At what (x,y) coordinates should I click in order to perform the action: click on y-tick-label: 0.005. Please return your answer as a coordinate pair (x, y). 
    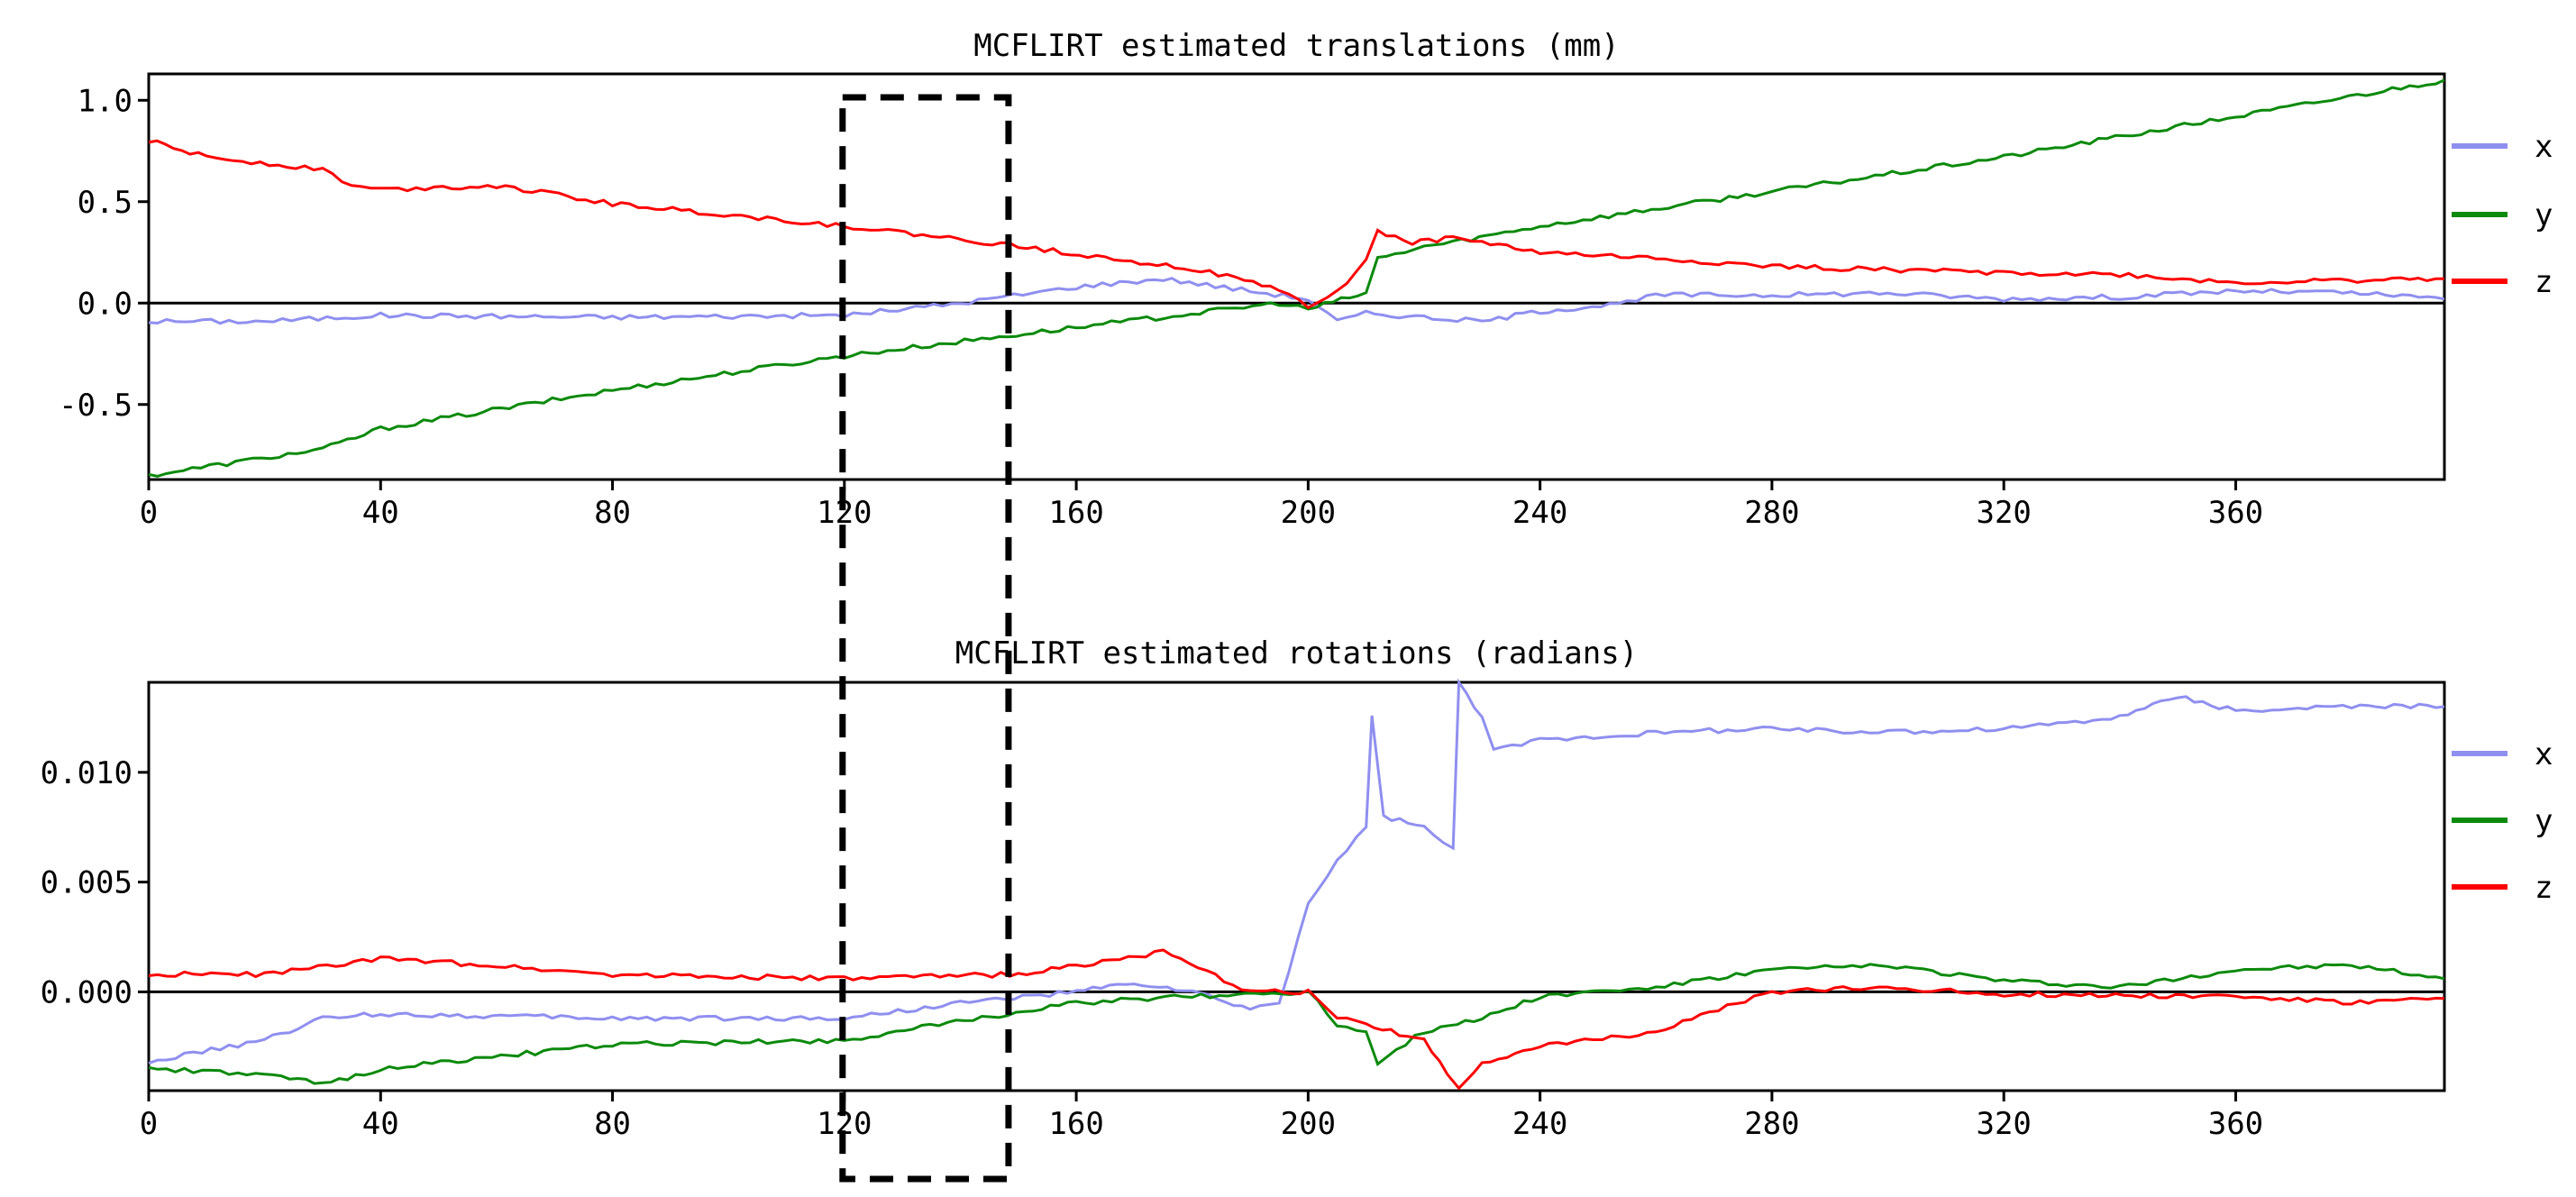
    Looking at the image, I should click on (86, 883).